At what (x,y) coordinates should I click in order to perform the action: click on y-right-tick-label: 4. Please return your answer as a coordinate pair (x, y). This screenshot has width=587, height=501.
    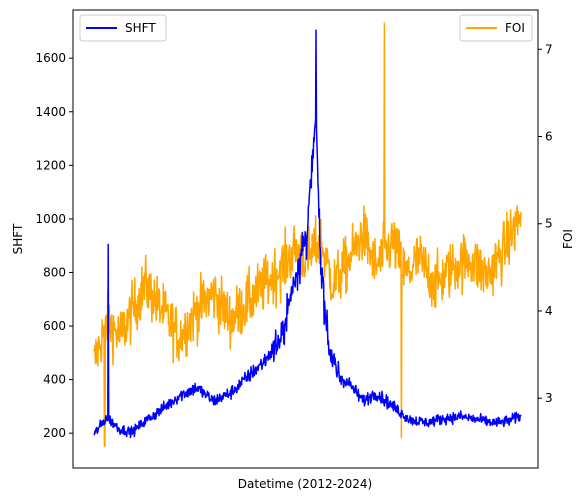
    Looking at the image, I should click on (549, 311).